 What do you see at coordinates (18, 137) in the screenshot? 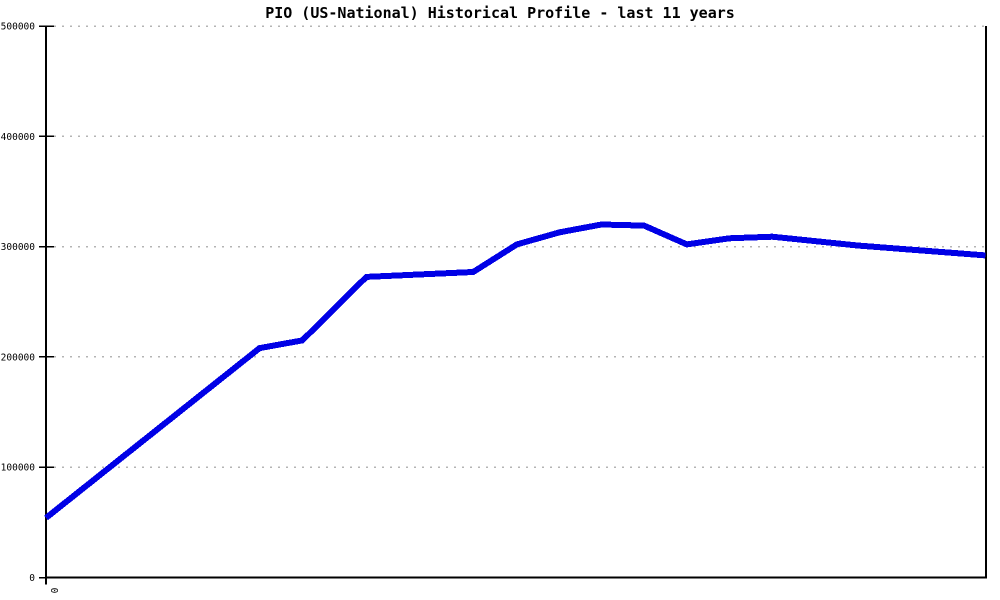
I see `svg-text: 400000` at bounding box center [18, 137].